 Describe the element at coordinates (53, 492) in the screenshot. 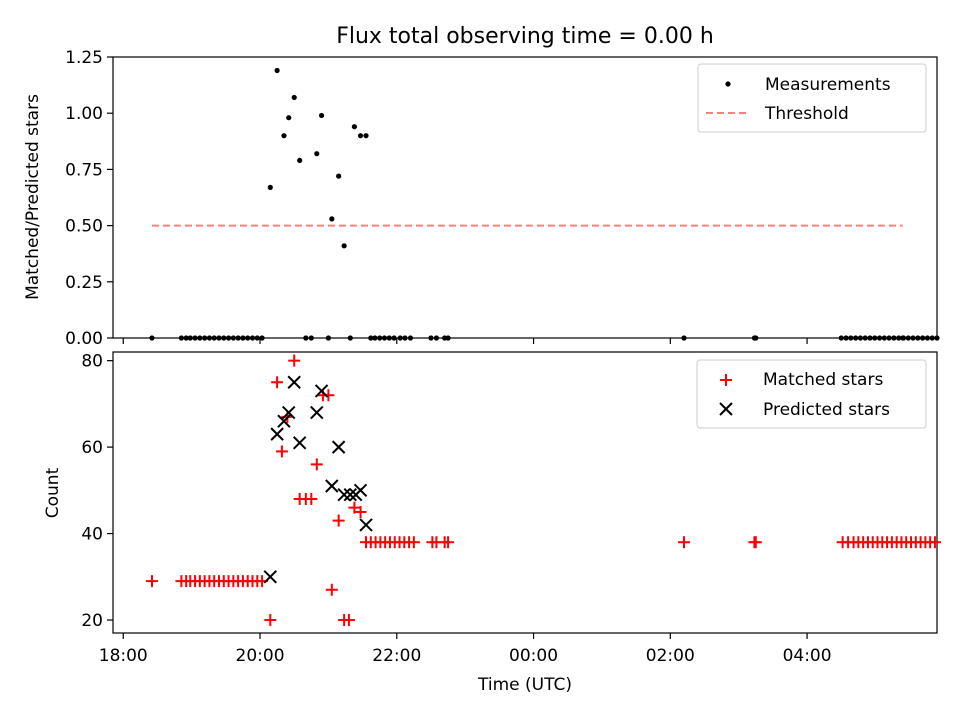

I see `bottom-y-axis-label: Count` at that location.